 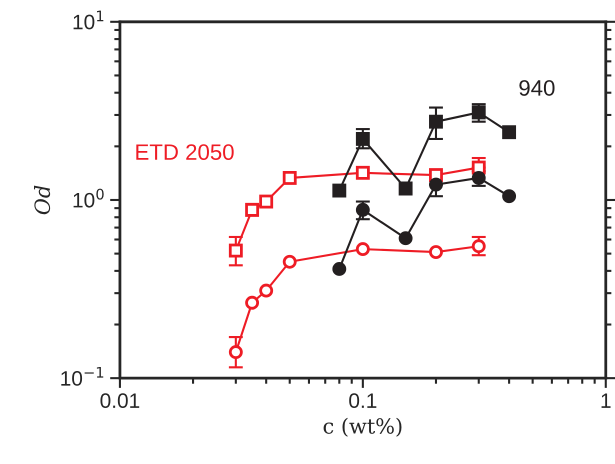 What do you see at coordinates (82, 376) in the screenshot?
I see `y-tick-label: 10$^{−1}$` at bounding box center [82, 376].